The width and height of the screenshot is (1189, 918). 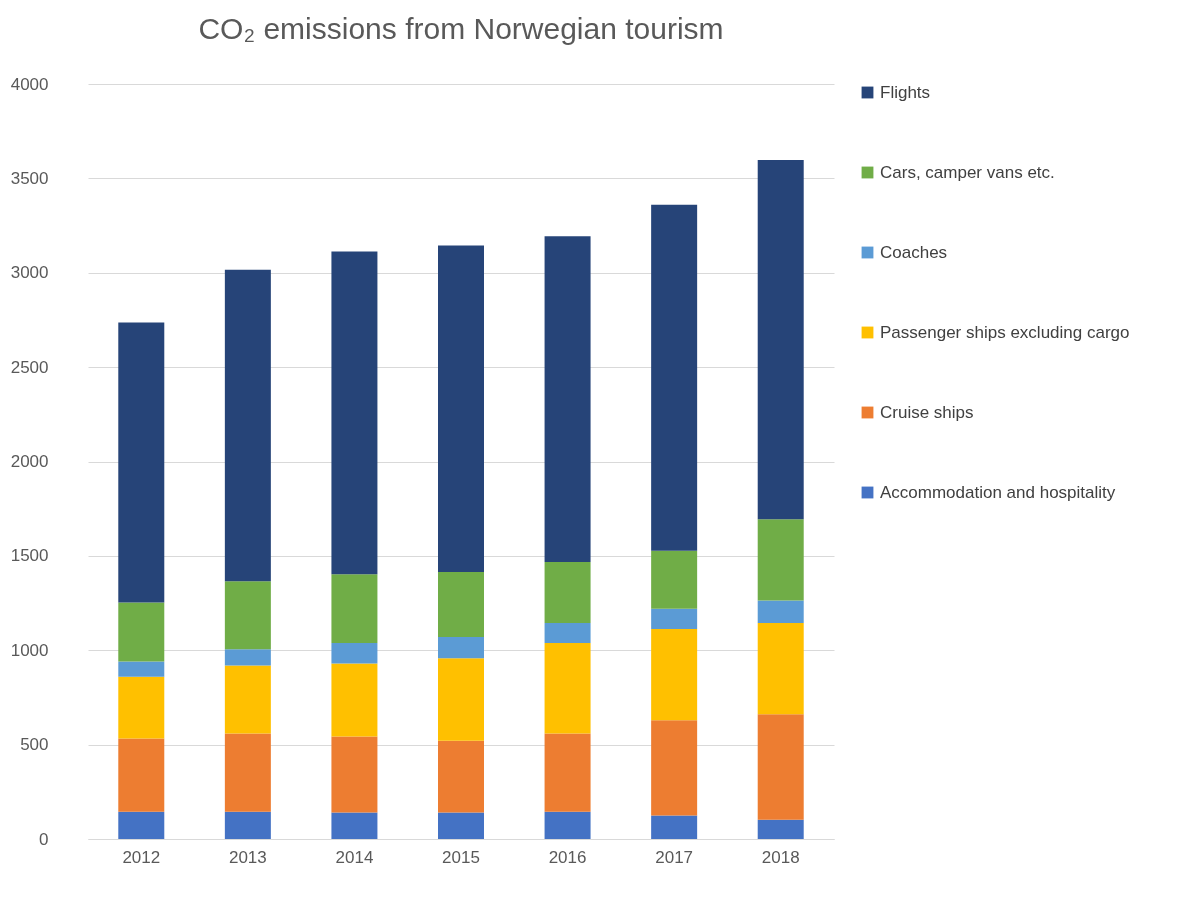 I want to click on legend-label: Cruise ships, so click(x=927, y=412).